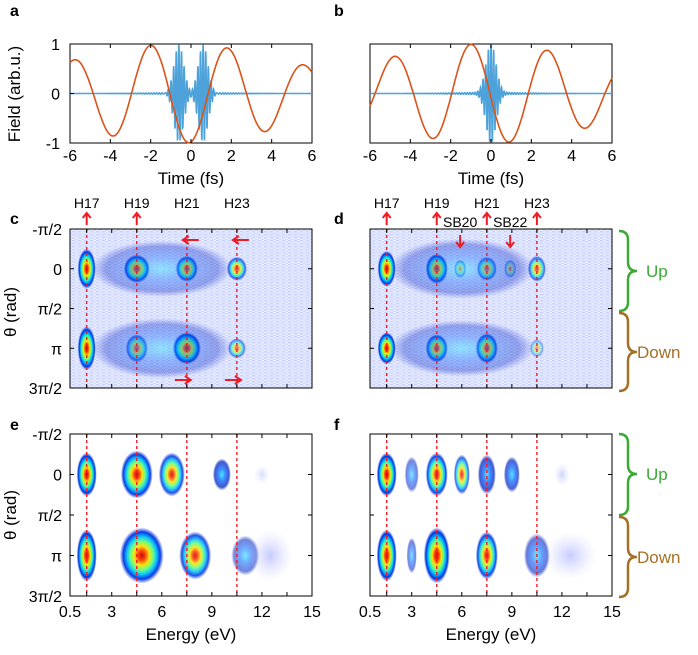  I want to click on y-tick-label: 1, so click(55, 45).